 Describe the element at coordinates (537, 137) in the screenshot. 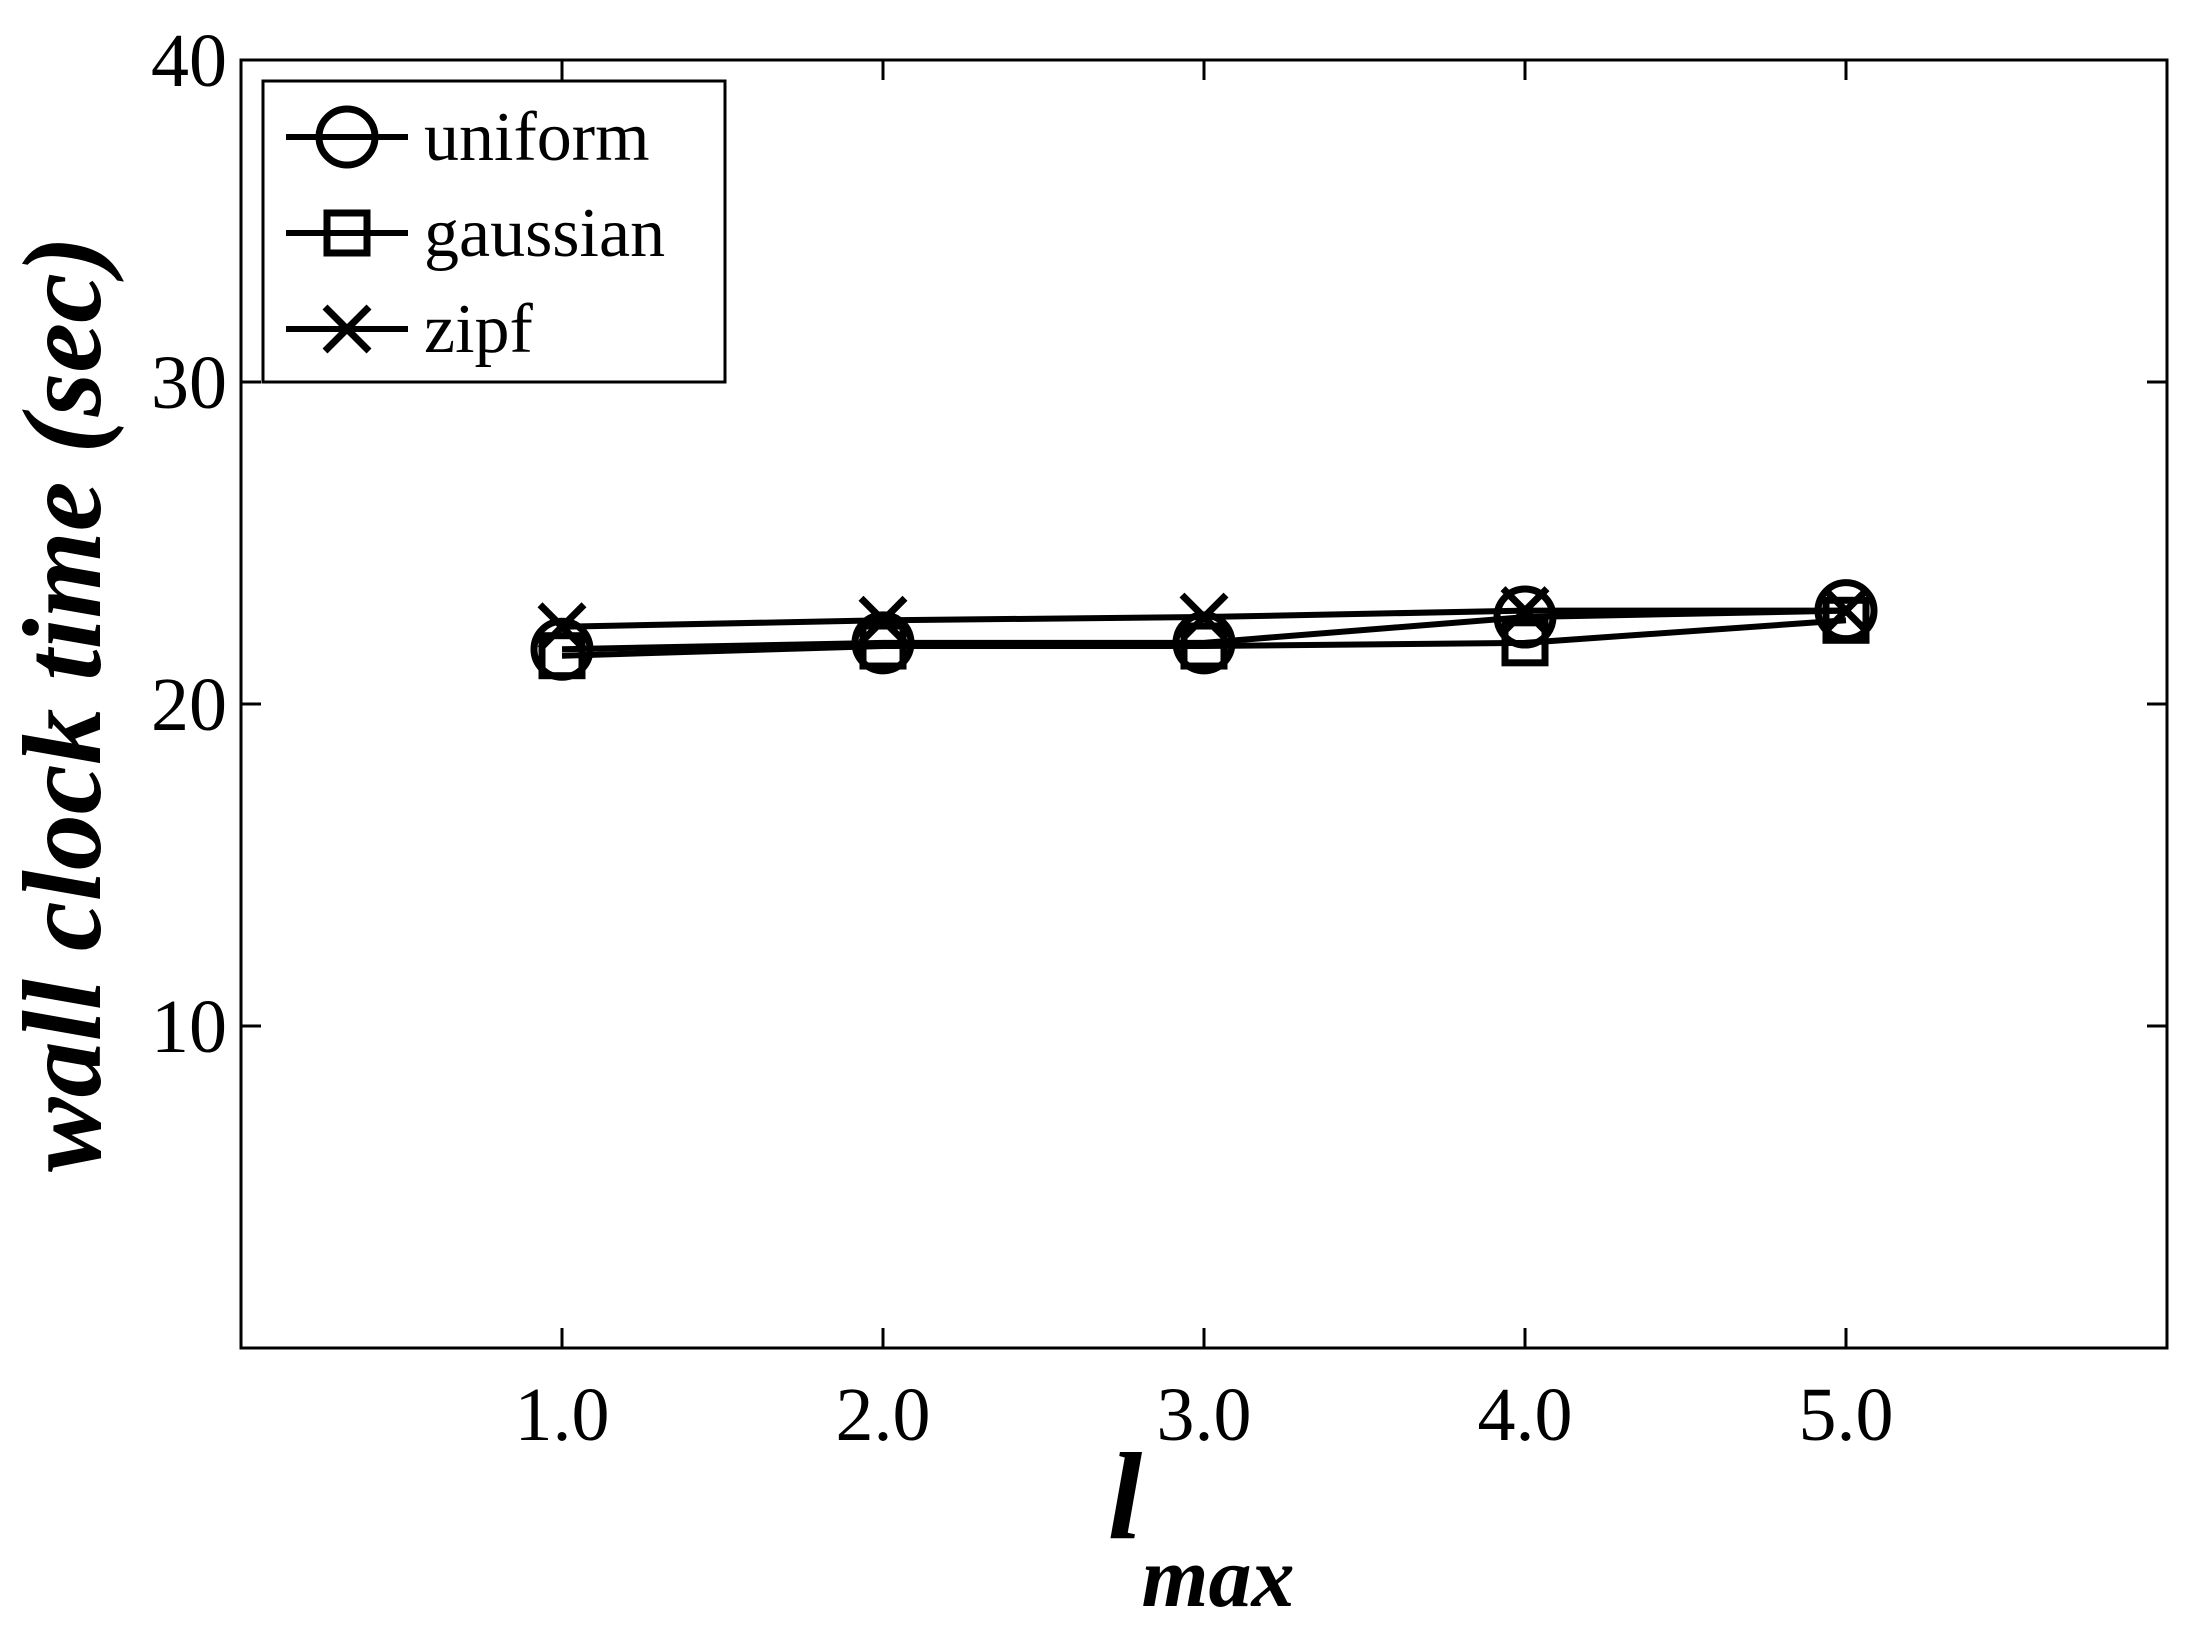

I see `legend-label-uniform: uniform` at that location.